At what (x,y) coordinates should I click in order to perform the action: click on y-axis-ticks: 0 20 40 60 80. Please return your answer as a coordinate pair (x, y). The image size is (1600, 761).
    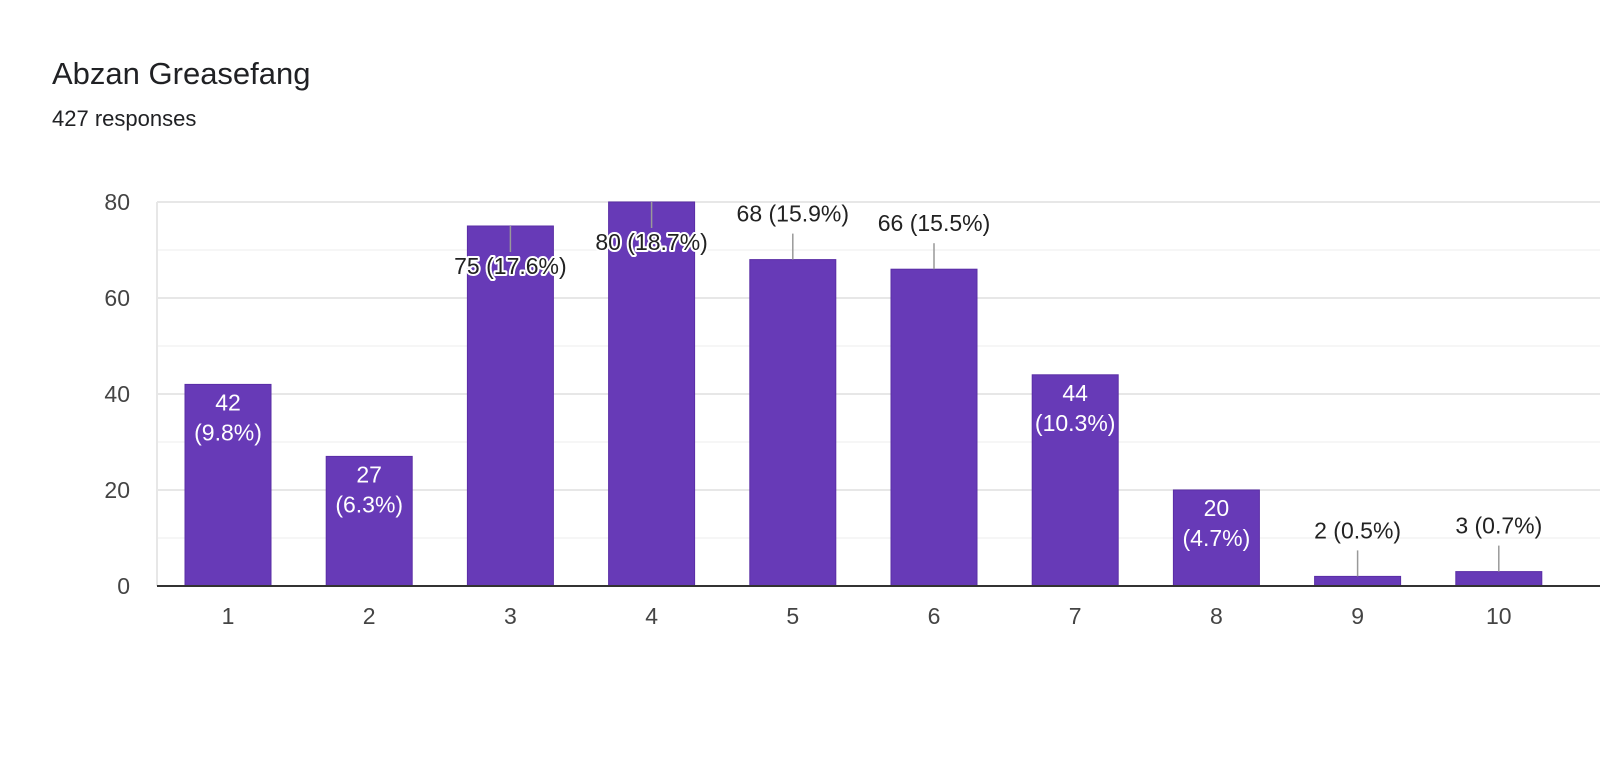
    Looking at the image, I should click on (117, 394).